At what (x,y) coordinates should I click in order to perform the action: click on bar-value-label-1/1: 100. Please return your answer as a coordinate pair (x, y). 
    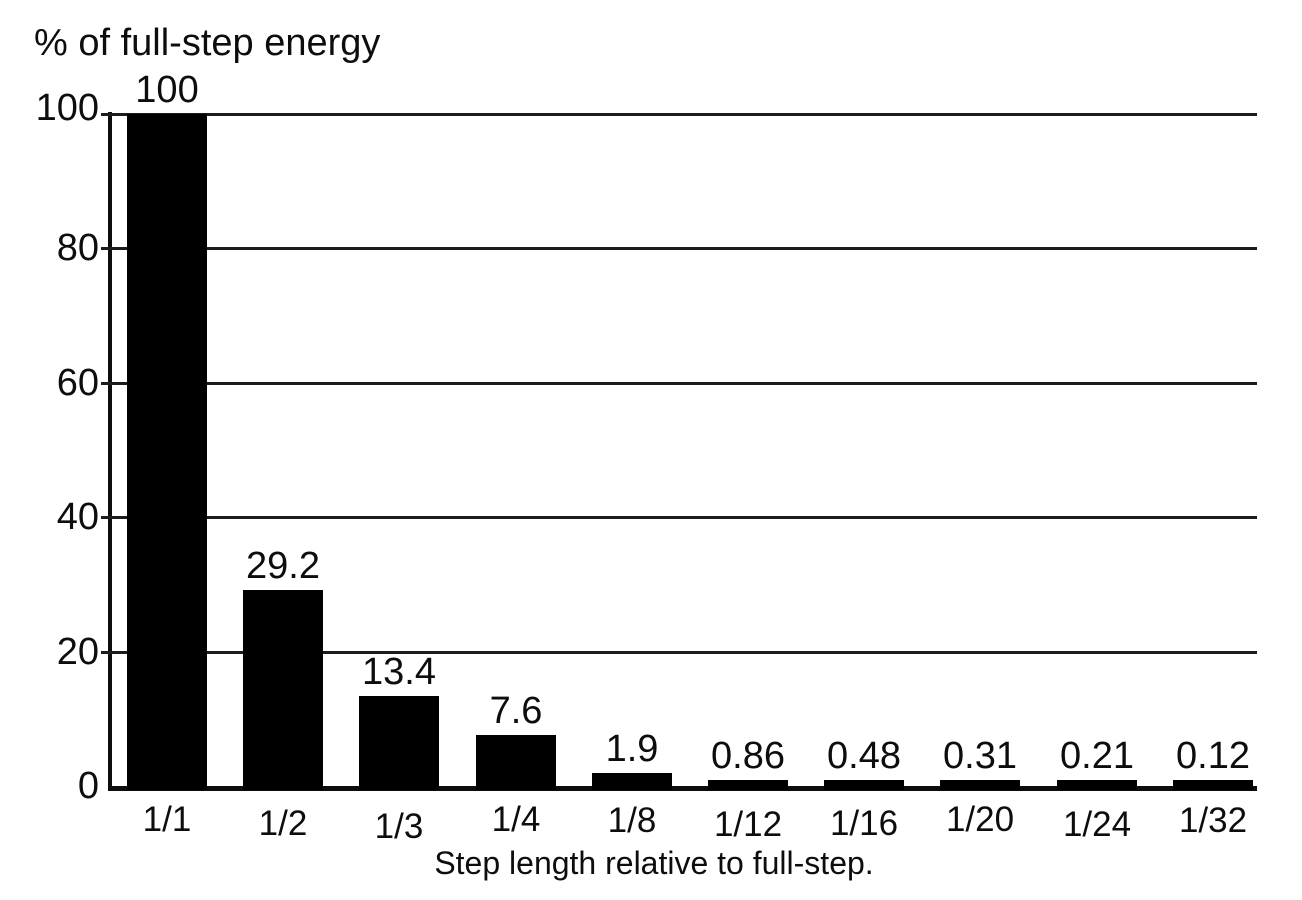
    Looking at the image, I should click on (167, 90).